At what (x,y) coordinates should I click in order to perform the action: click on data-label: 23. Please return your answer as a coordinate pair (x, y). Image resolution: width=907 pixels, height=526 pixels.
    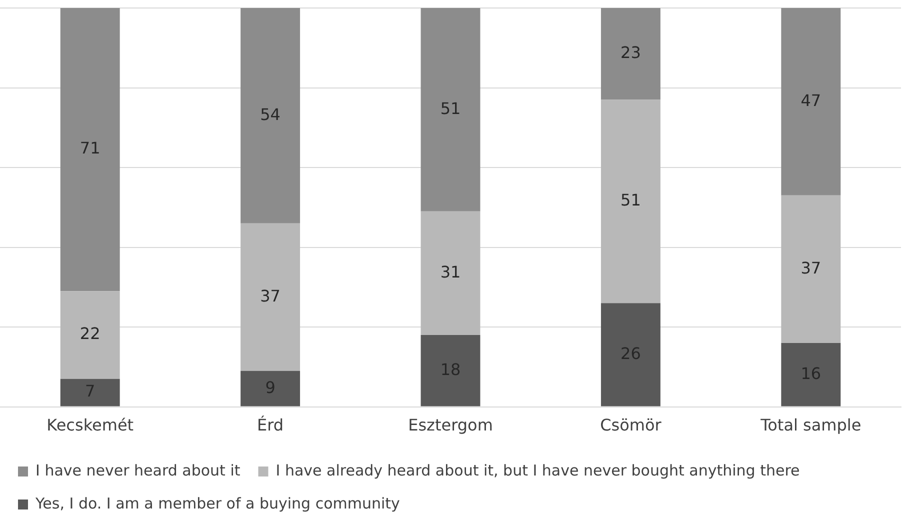
    Looking at the image, I should click on (630, 52).